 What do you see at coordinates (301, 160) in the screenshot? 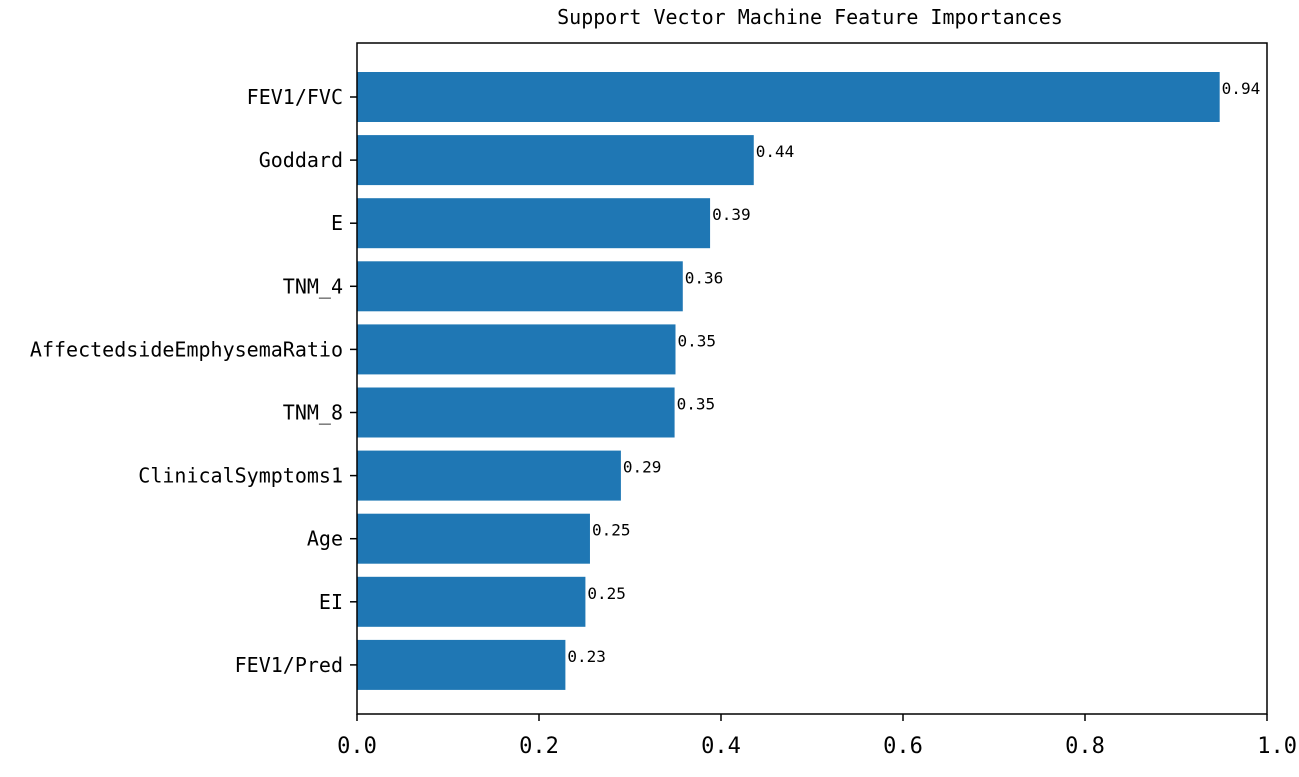
I see `category-label-1: Goddard` at bounding box center [301, 160].